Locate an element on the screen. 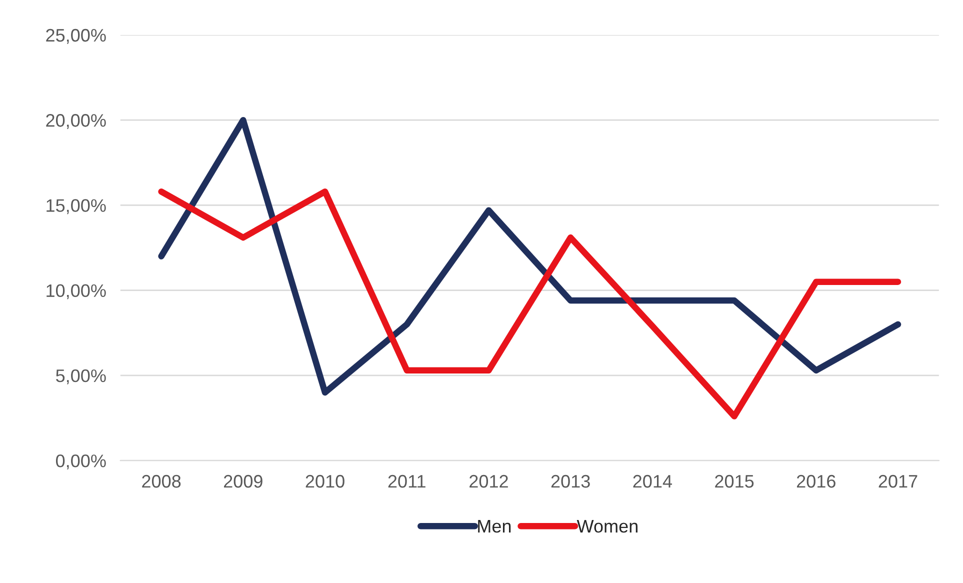 Image resolution: width=963 pixels, height=583 pixels. x-tick-label: 2016 is located at coordinates (816, 481).